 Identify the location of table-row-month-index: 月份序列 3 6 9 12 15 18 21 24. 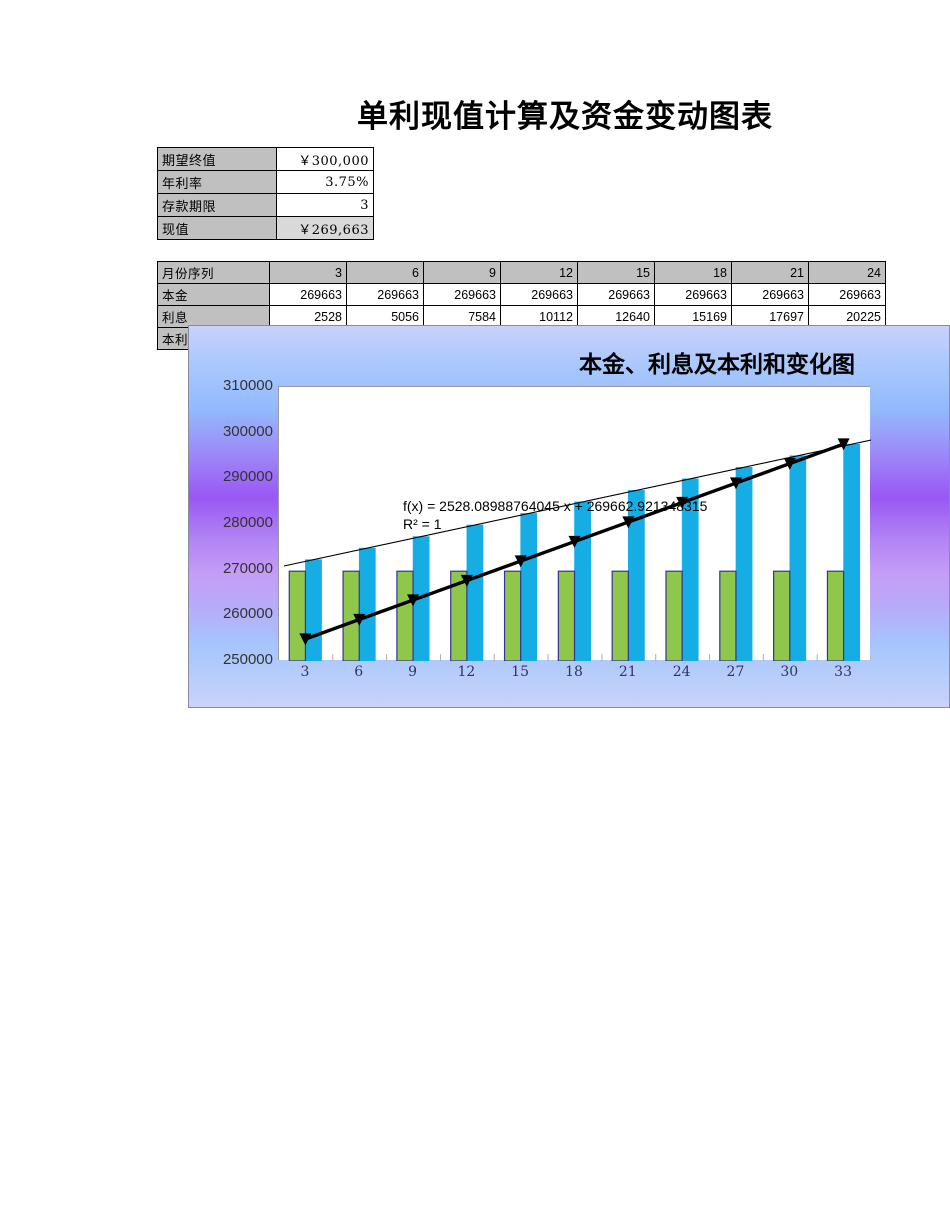
(521, 272).